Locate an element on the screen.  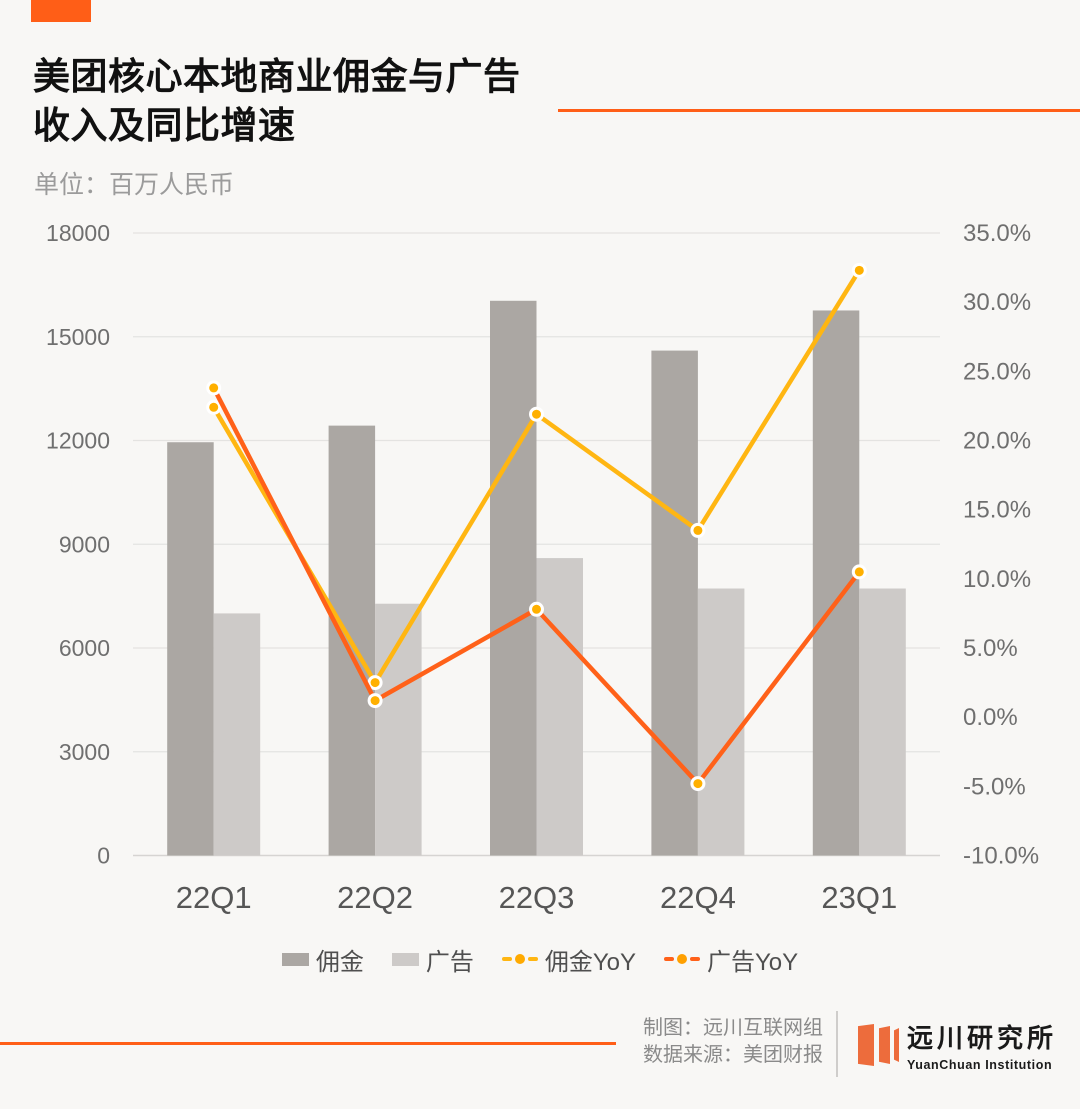
svg-text: 20.0% is located at coordinates (997, 441).